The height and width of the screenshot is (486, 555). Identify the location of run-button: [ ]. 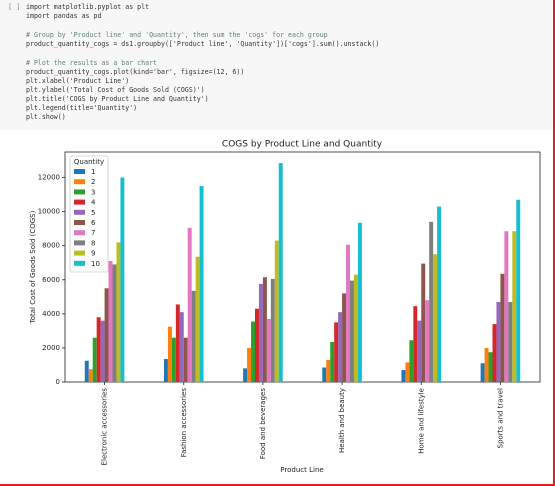
(14, 7).